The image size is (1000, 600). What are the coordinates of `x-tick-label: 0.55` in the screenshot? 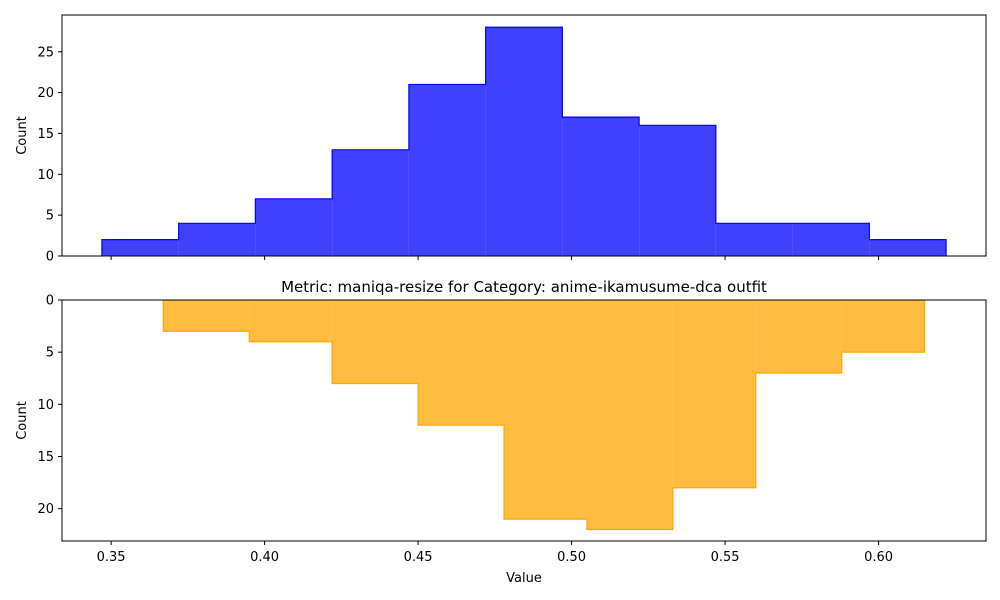 It's located at (725, 557).